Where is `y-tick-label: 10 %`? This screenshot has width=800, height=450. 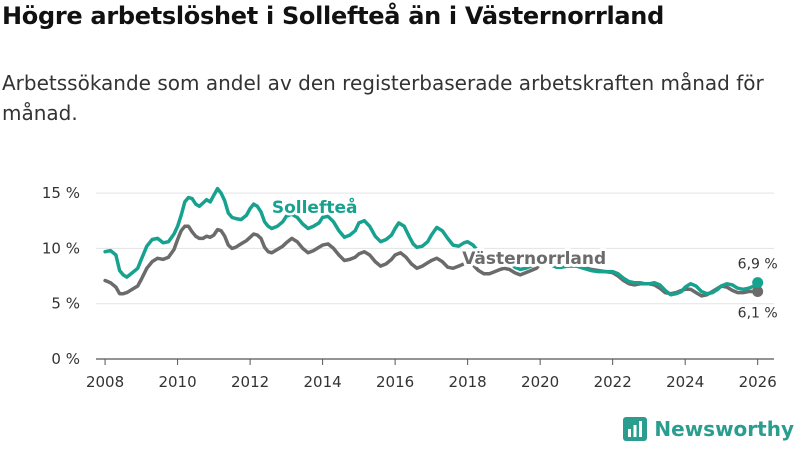 y-tick-label: 10 % is located at coordinates (61, 248).